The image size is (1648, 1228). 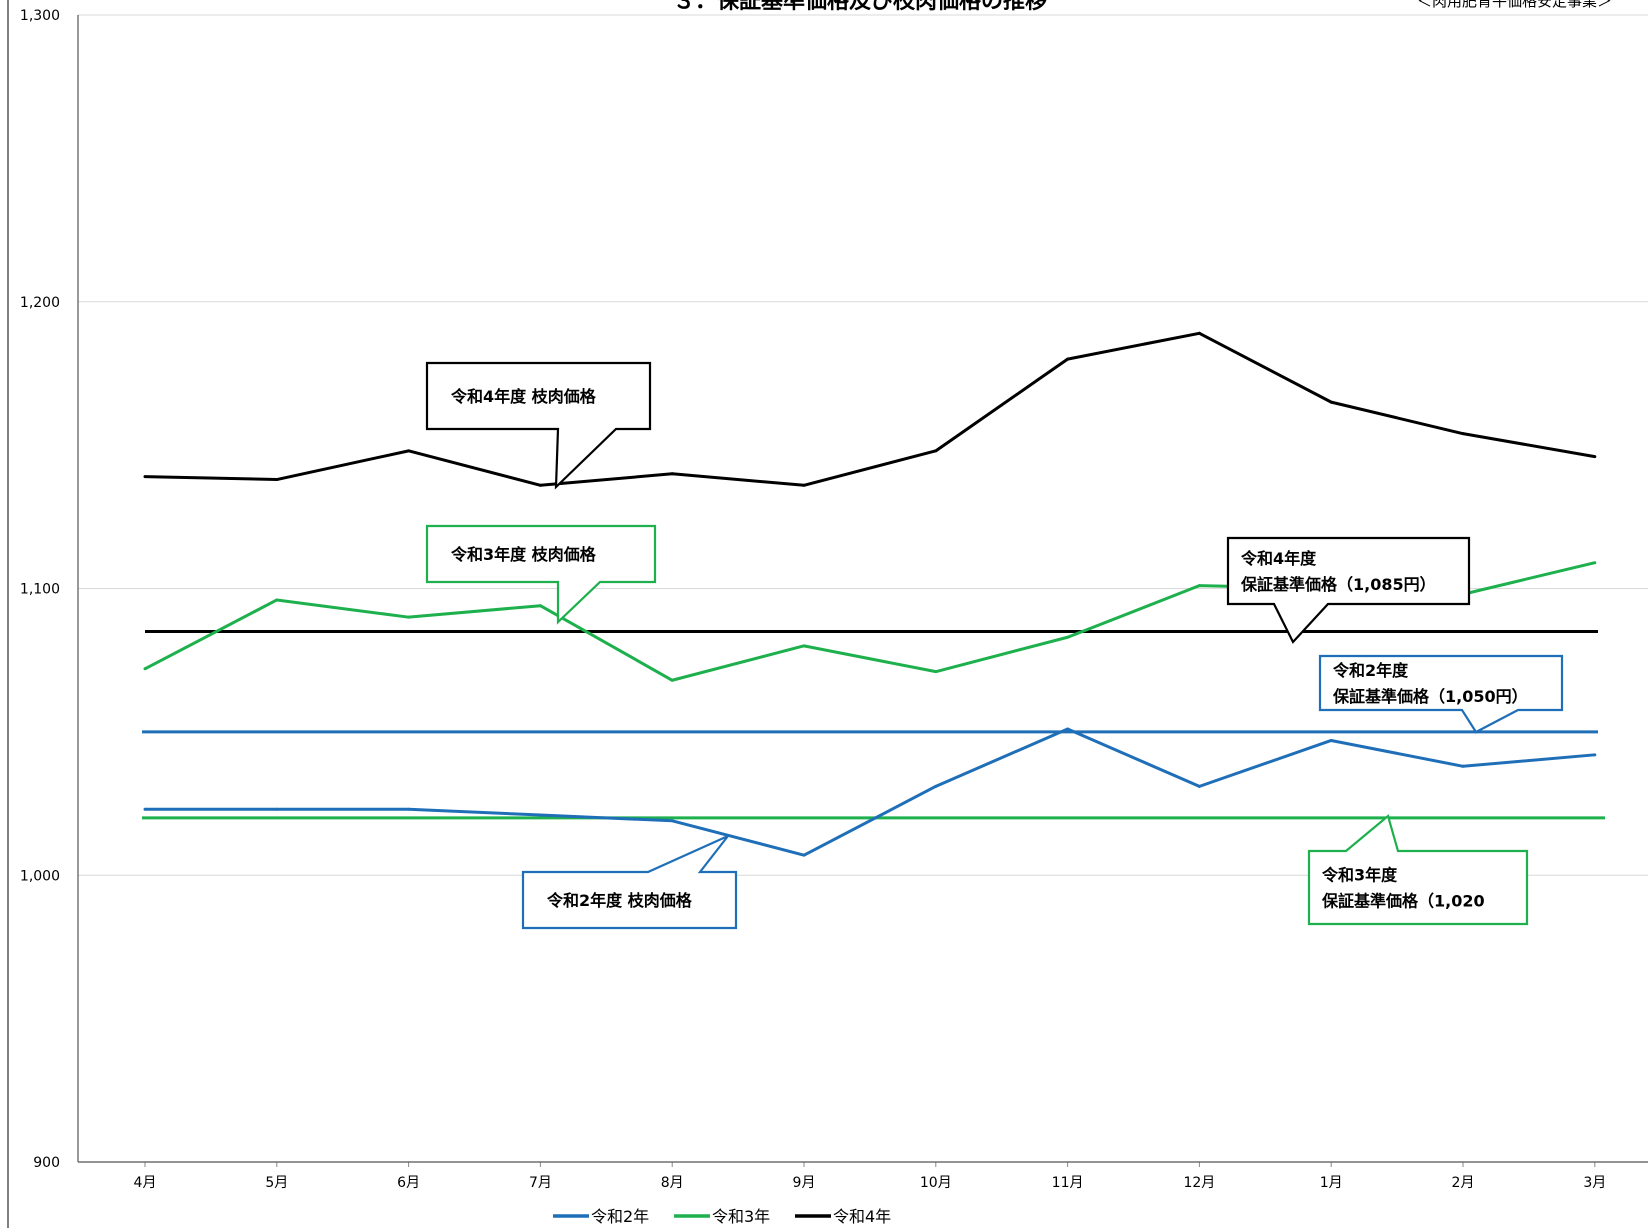 What do you see at coordinates (276, 1183) in the screenshot?
I see `x-tick-label: 5月` at bounding box center [276, 1183].